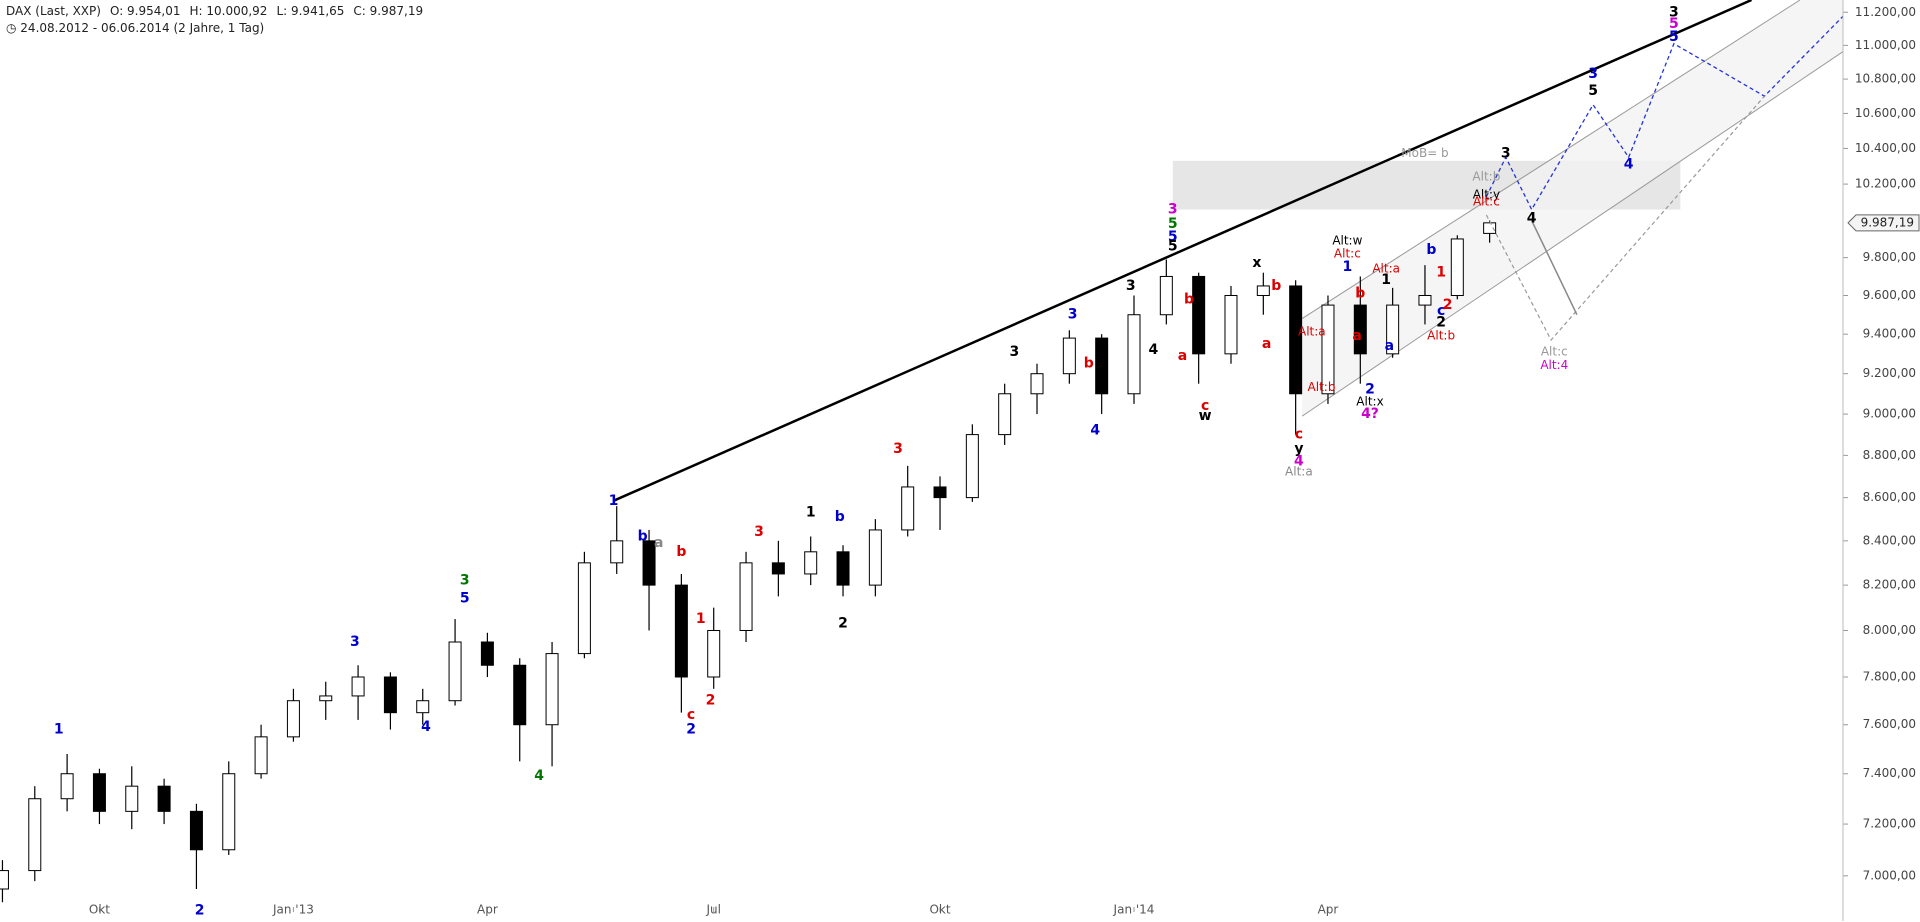  Describe the element at coordinates (1424, 153) in the screenshot. I see `wave-label: MoB= b` at that location.